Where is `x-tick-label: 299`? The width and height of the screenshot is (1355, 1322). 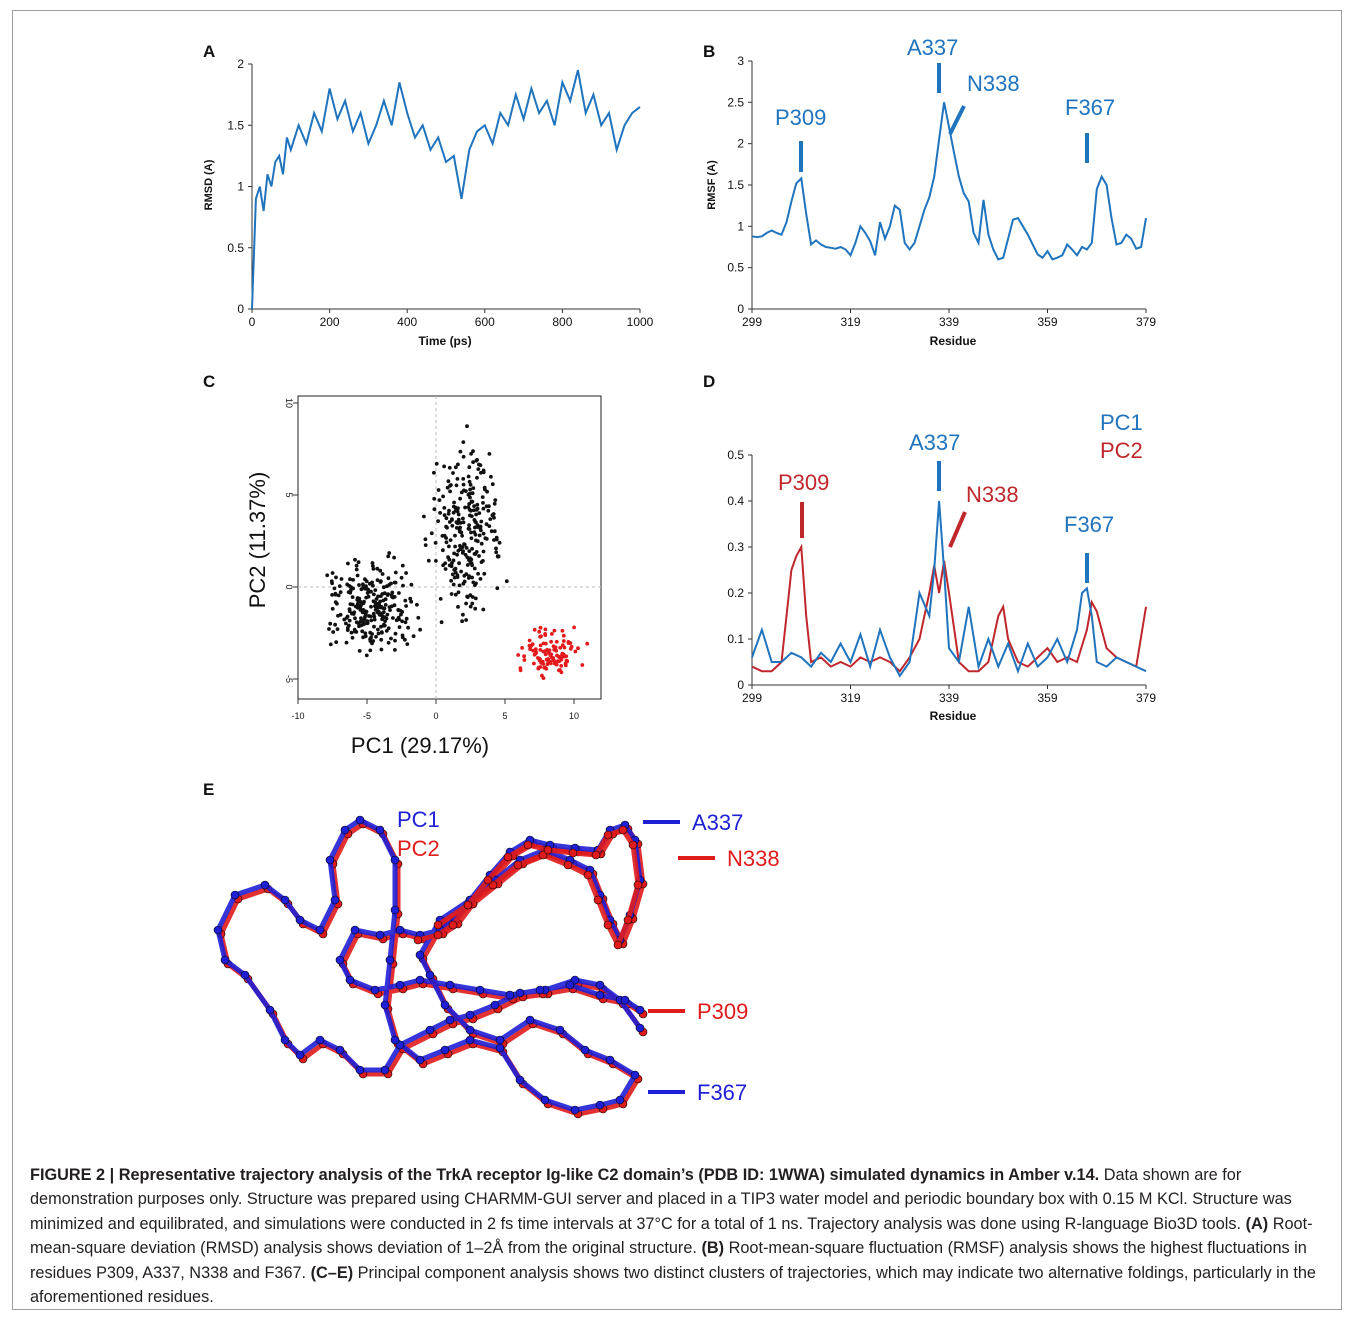
x-tick-label: 299 is located at coordinates (752, 698).